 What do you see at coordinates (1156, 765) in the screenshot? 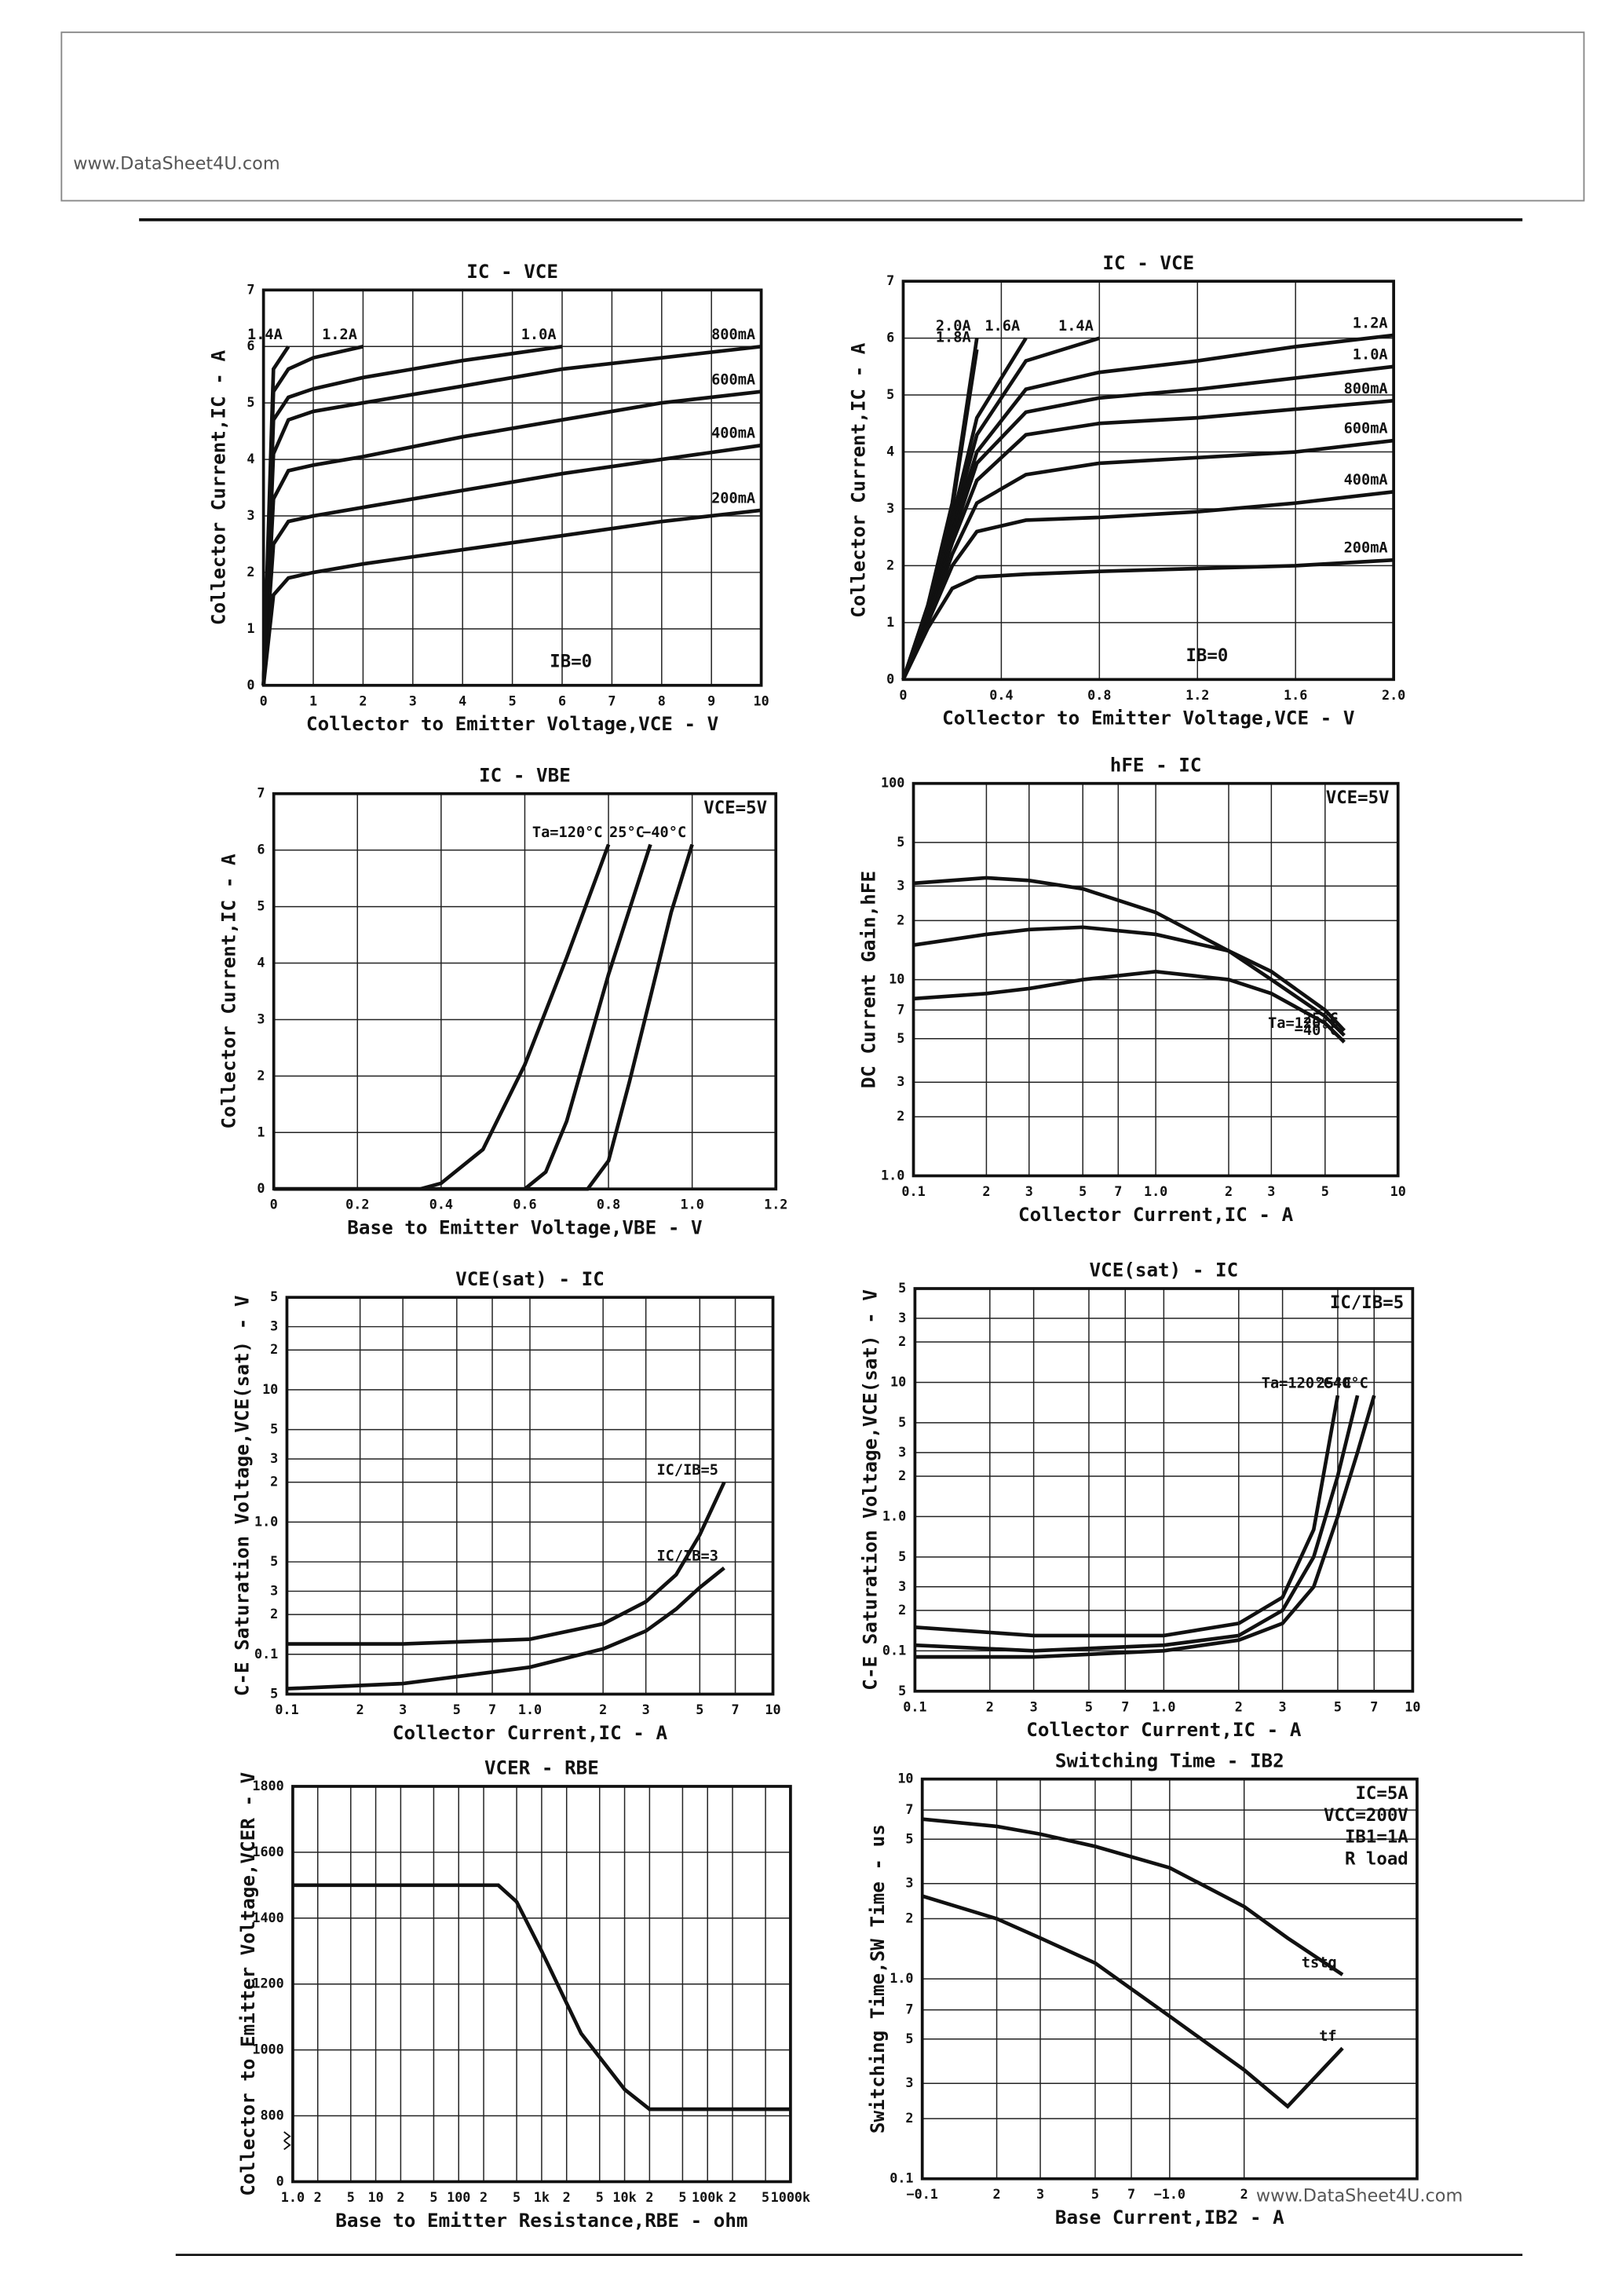
I see `chart-title: hFE - IC` at bounding box center [1156, 765].